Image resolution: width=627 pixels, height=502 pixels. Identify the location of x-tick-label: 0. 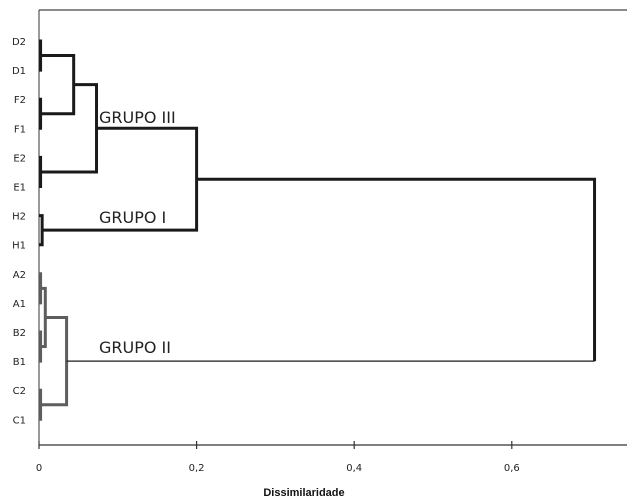
(39, 468).